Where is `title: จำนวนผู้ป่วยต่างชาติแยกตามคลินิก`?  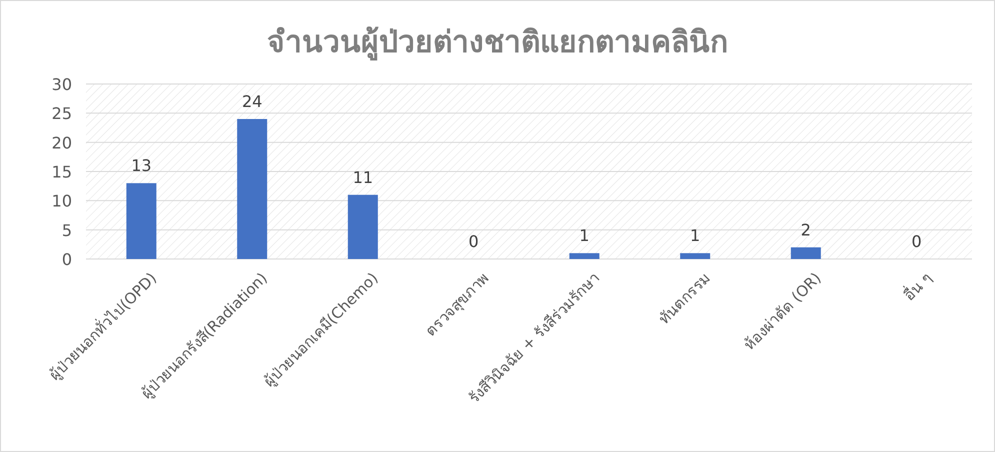 title: จำนวนผู้ป่วยต่างชาติแยกตามคลินิก is located at coordinates (497, 42).